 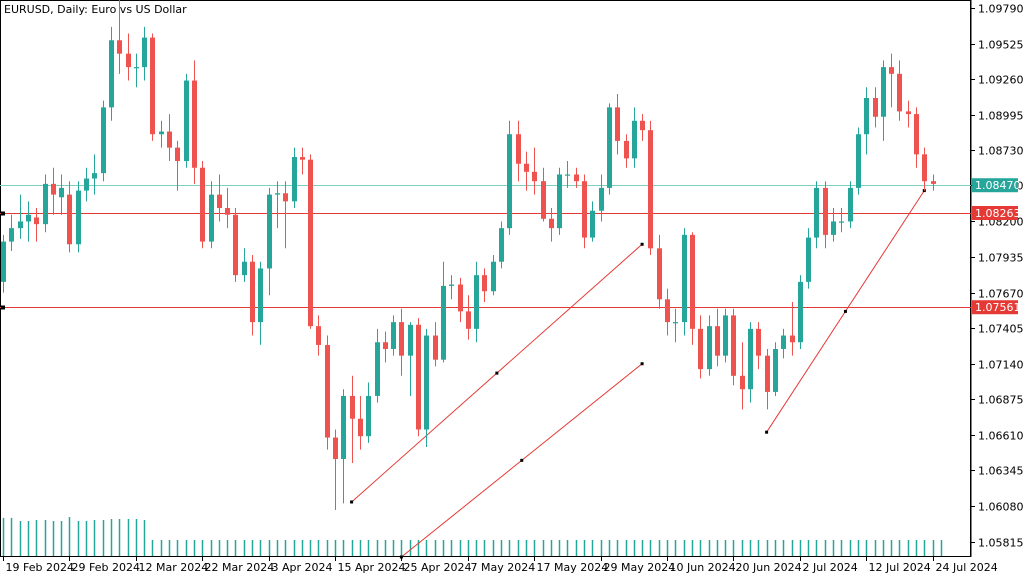 What do you see at coordinates (998, 213) in the screenshot?
I see `price-tag-label: 1.08263` at bounding box center [998, 213].